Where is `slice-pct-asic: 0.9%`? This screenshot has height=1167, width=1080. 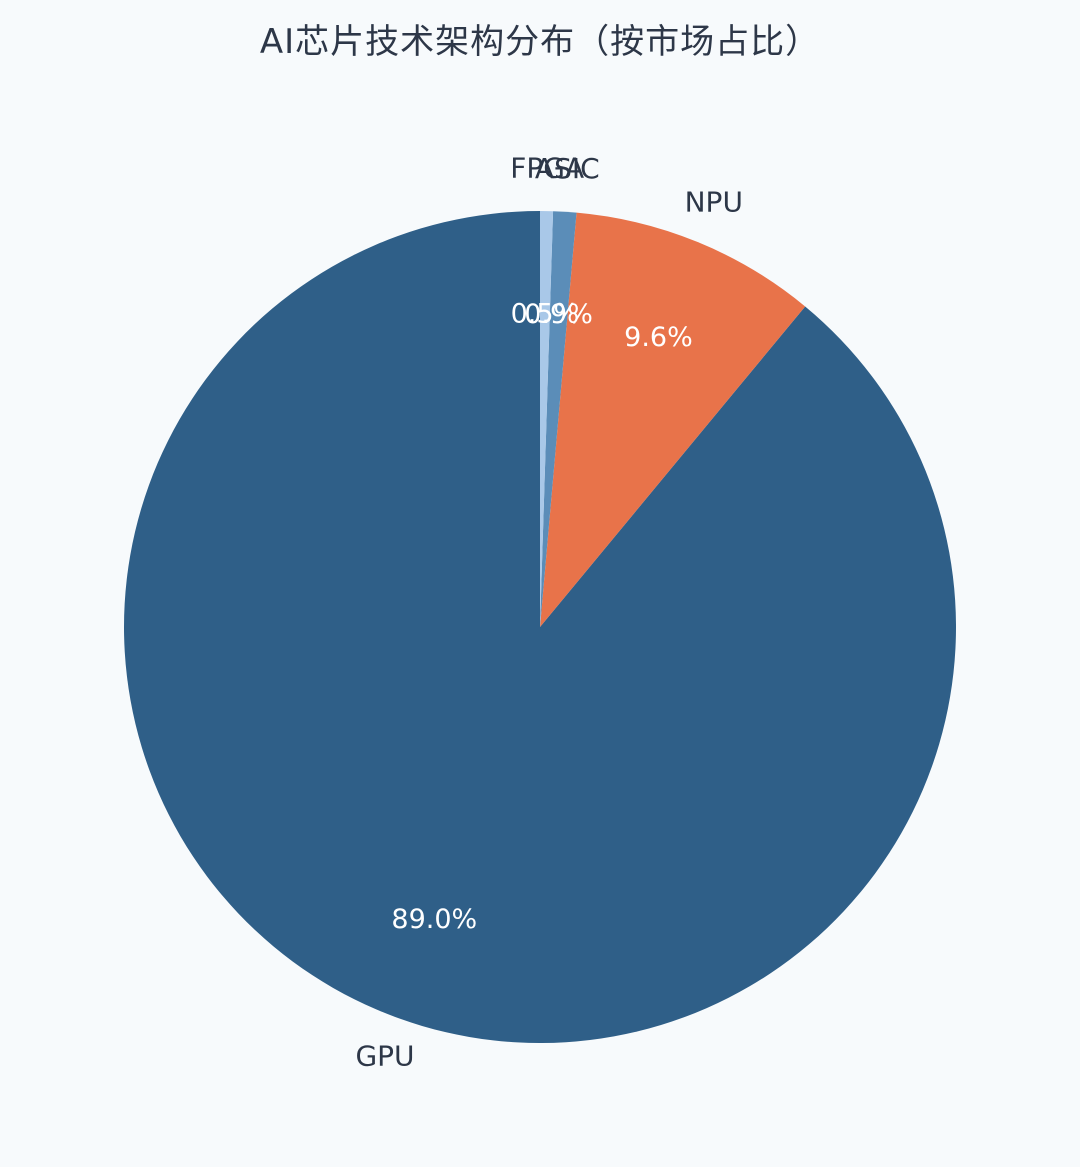
slice-pct-asic: 0.9% is located at coordinates (558, 314).